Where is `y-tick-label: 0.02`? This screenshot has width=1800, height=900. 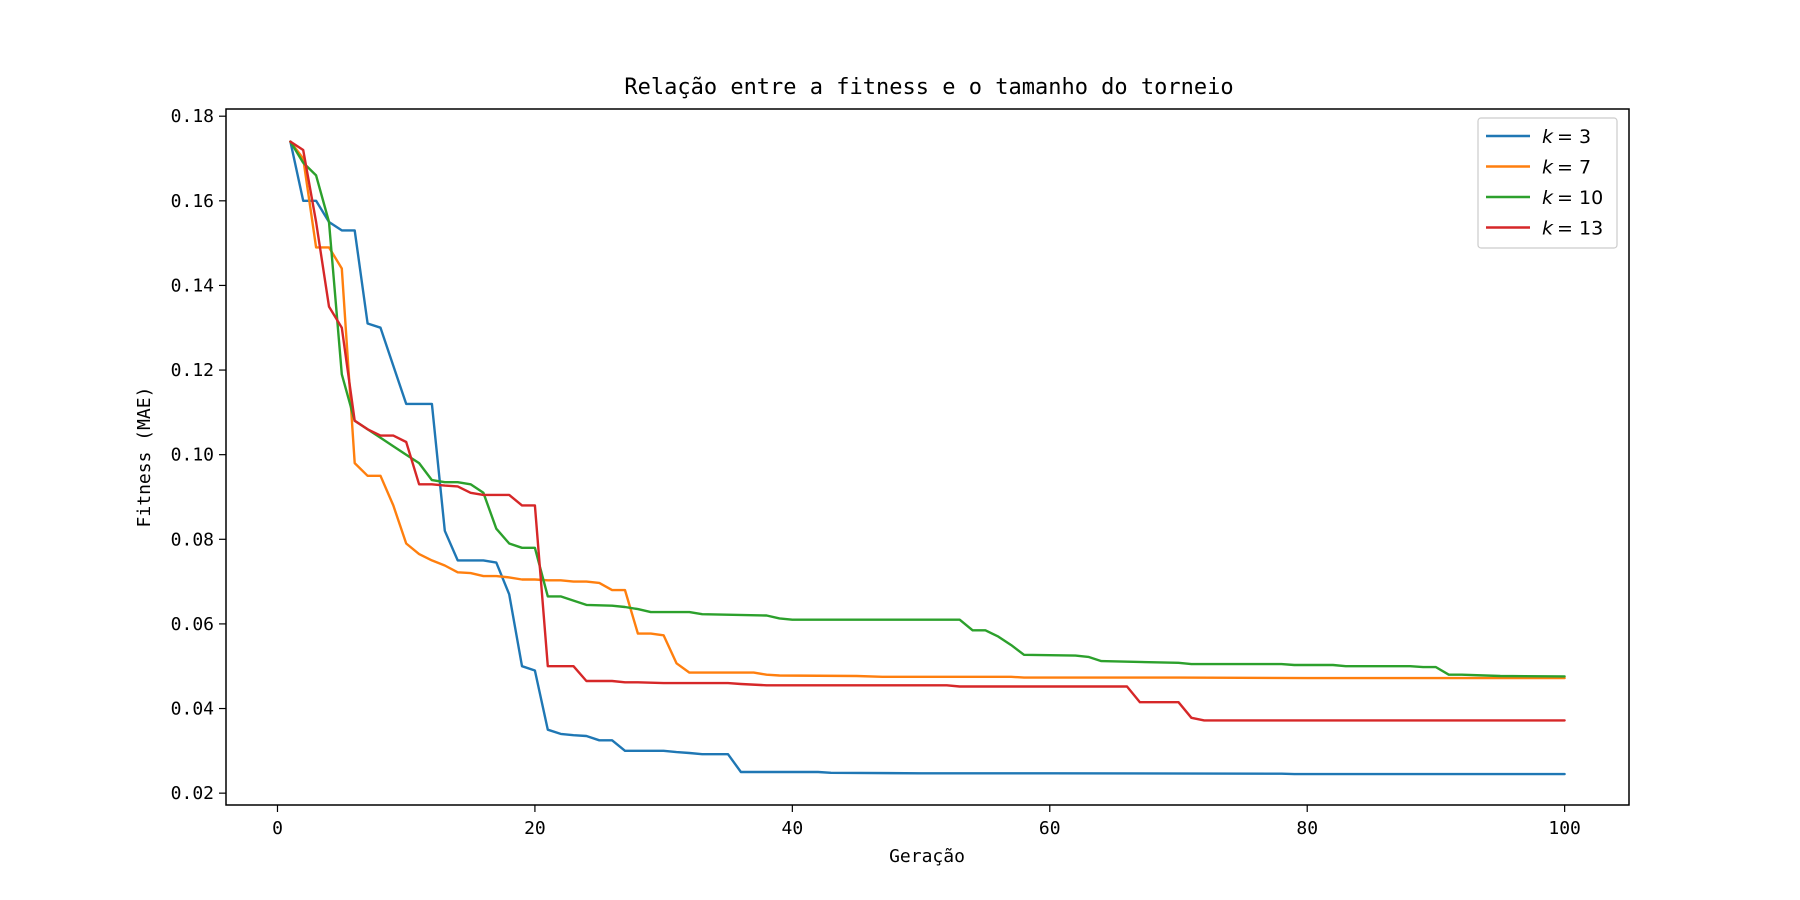 y-tick-label: 0.02 is located at coordinates (192, 793).